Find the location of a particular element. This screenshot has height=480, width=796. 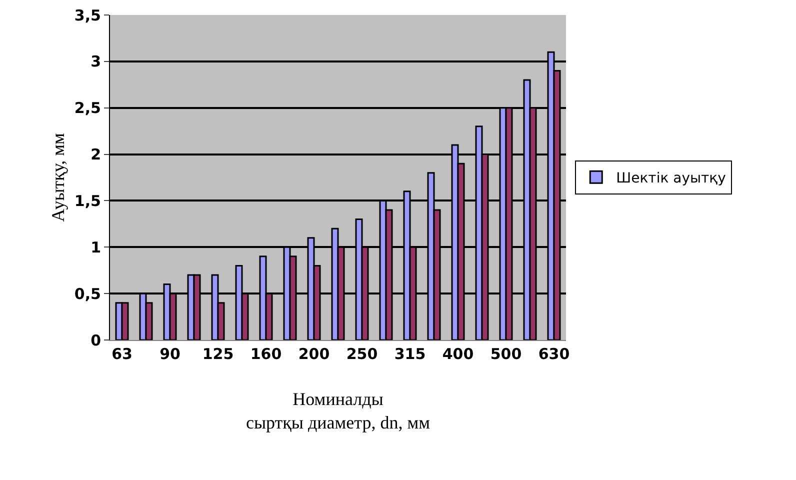

x-tick-label: 400 is located at coordinates (458, 354).